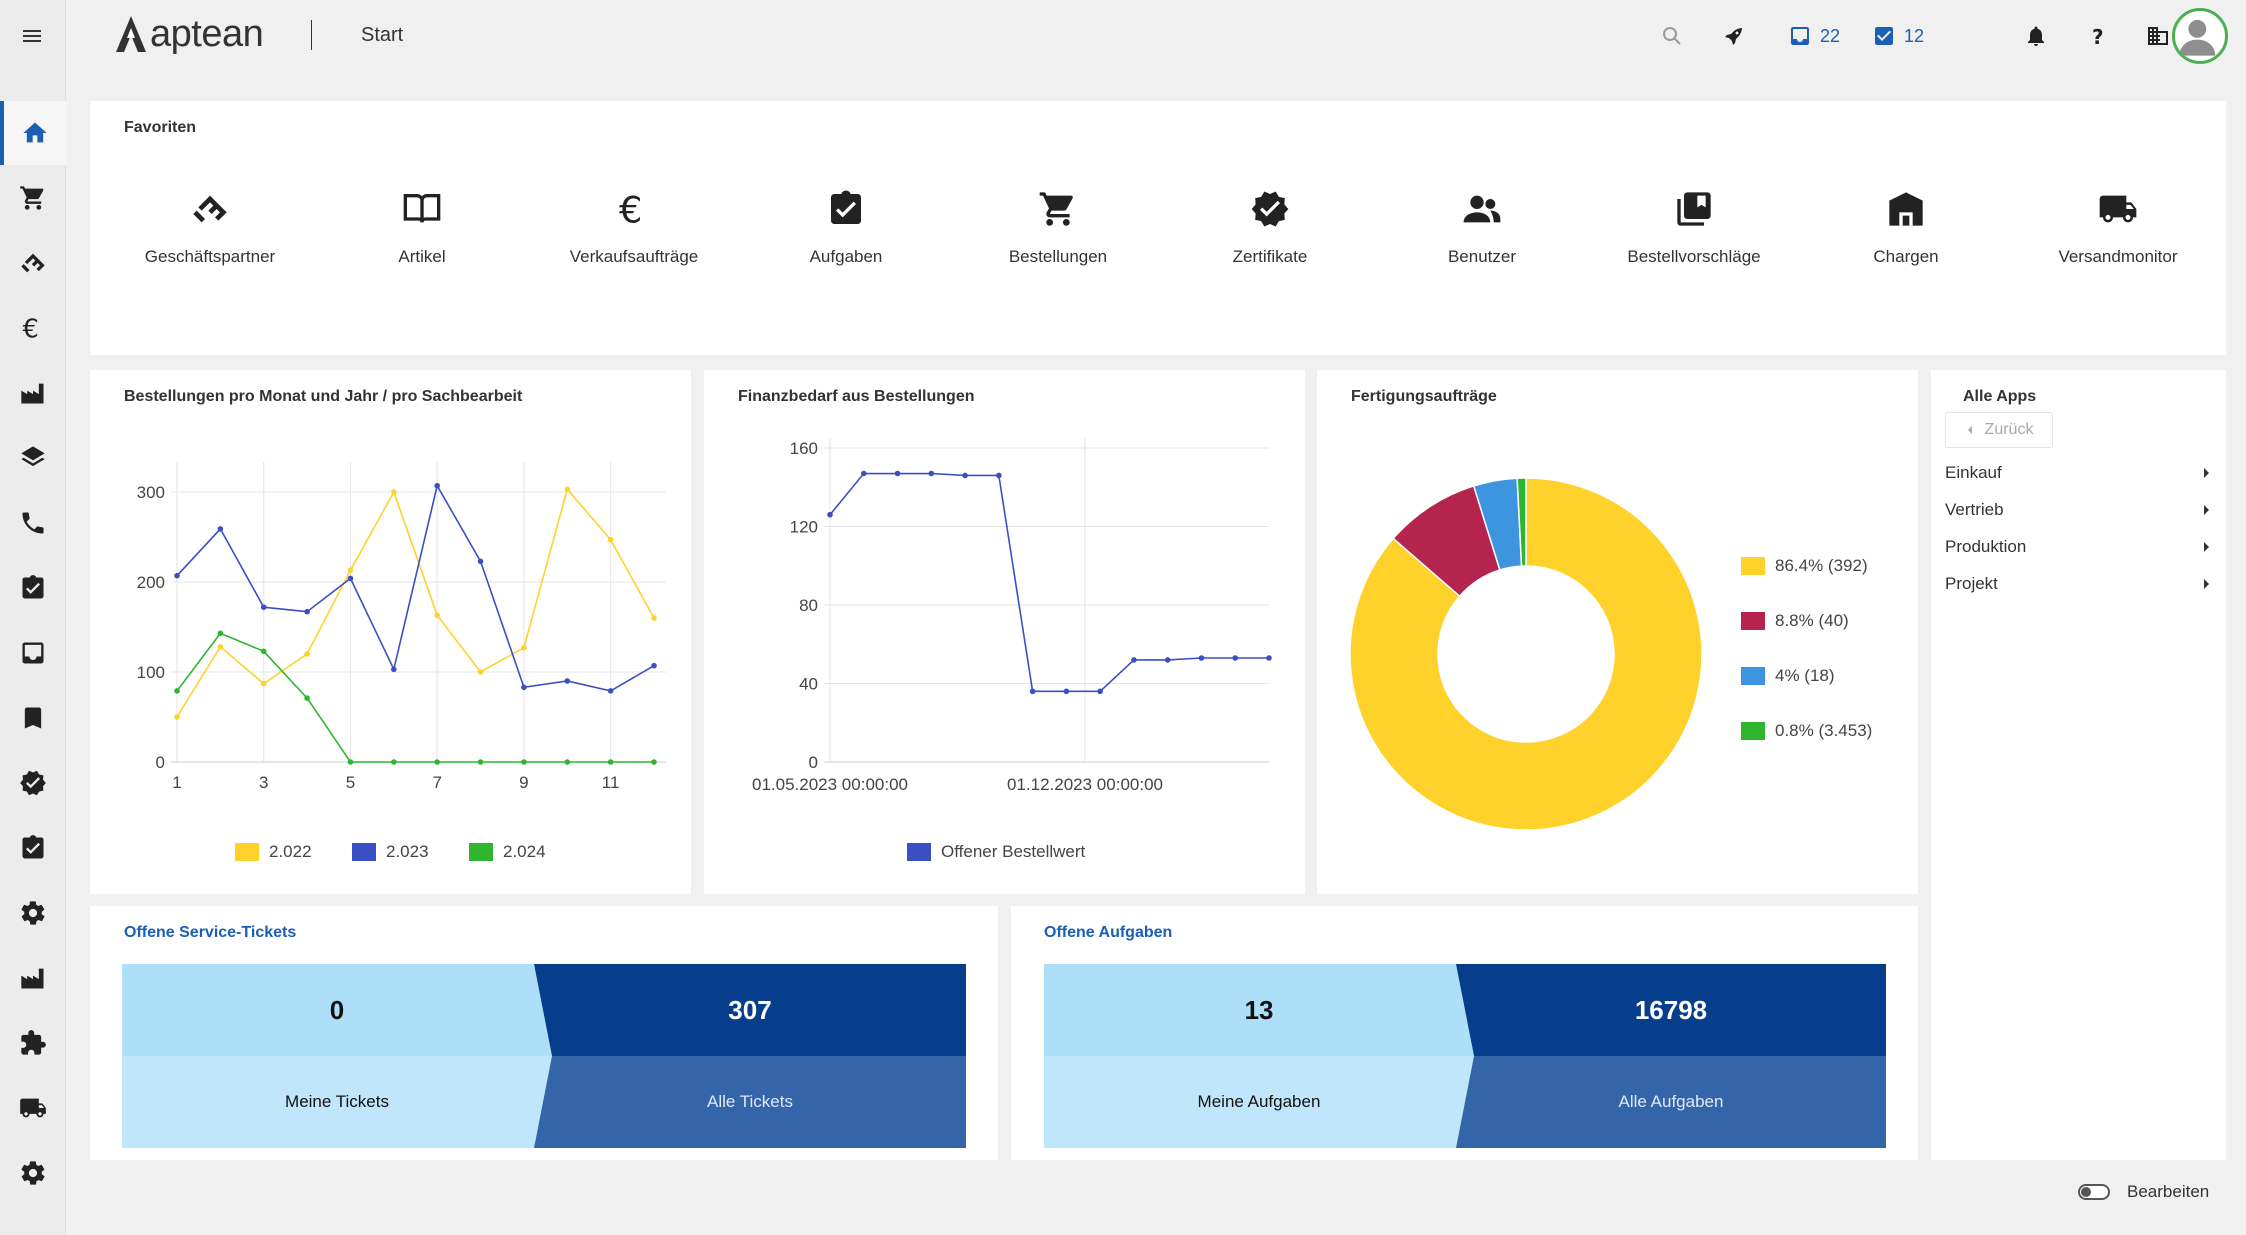 Image resolution: width=2246 pixels, height=1235 pixels. What do you see at coordinates (33, 458) in the screenshot?
I see `sidebar-item-layers` at bounding box center [33, 458].